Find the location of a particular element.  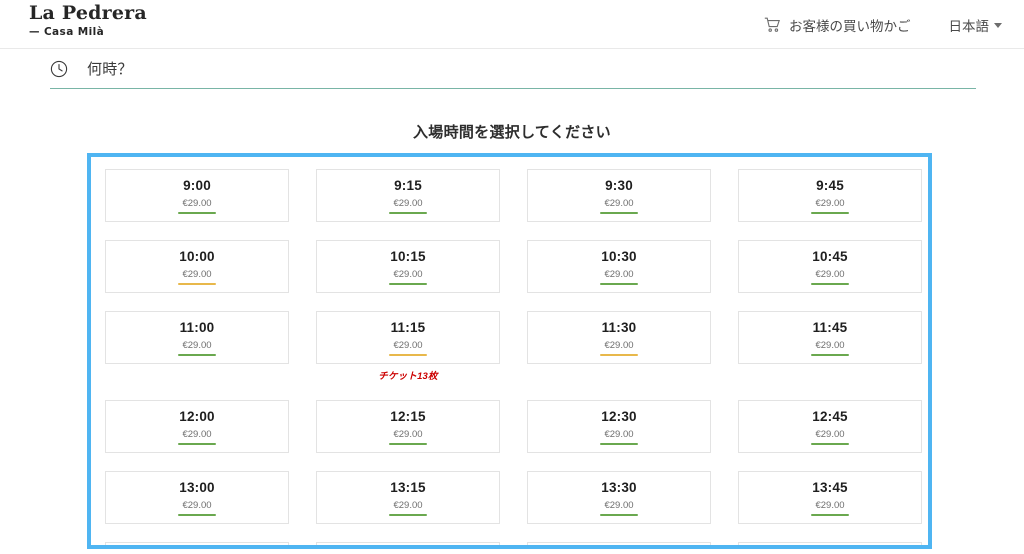

time-slot-card: 12:15 €29.00 is located at coordinates (408, 426).